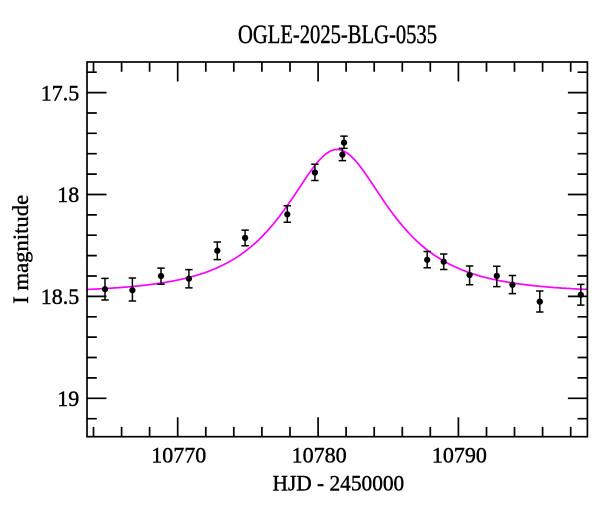 This screenshot has height=512, width=600. Describe the element at coordinates (178, 455) in the screenshot. I see `svg-text: 10770` at that location.